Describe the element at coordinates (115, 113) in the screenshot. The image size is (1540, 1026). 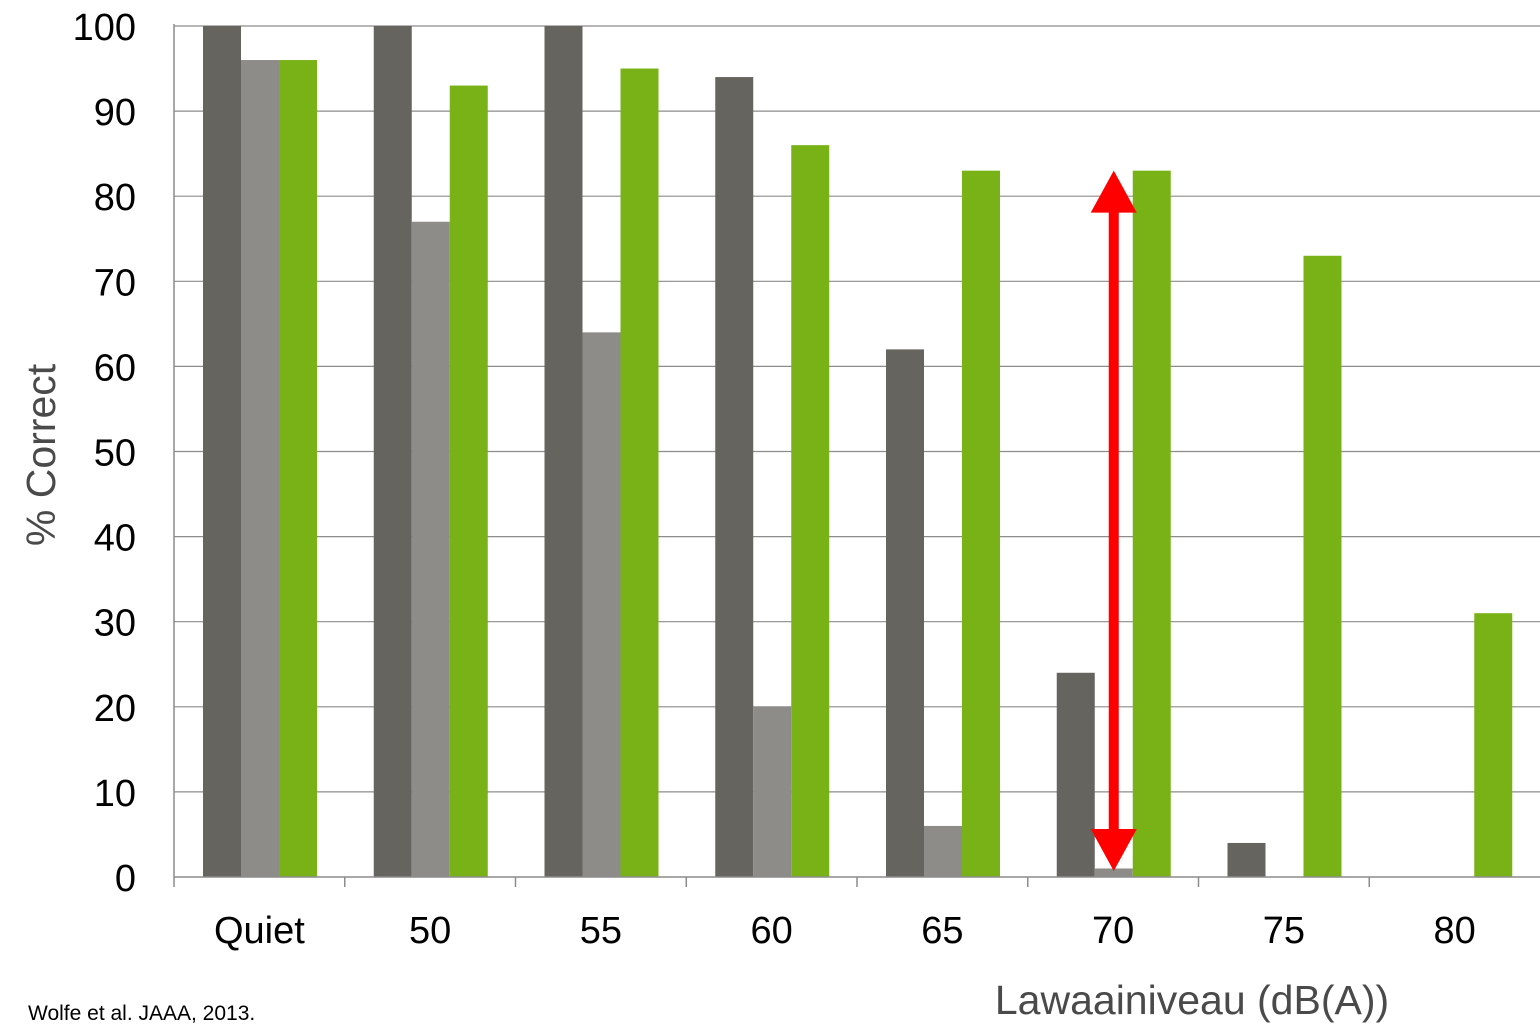
I see `y-tick-label: 90` at that location.